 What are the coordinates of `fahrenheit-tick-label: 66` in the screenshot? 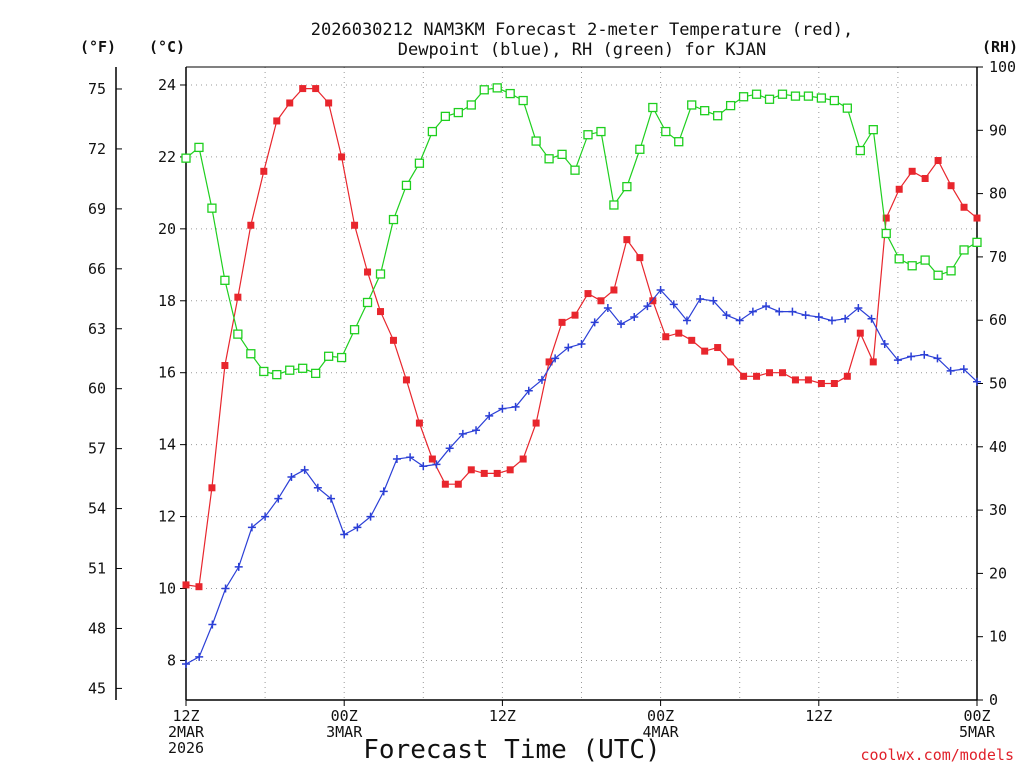 It's located at (97, 269).